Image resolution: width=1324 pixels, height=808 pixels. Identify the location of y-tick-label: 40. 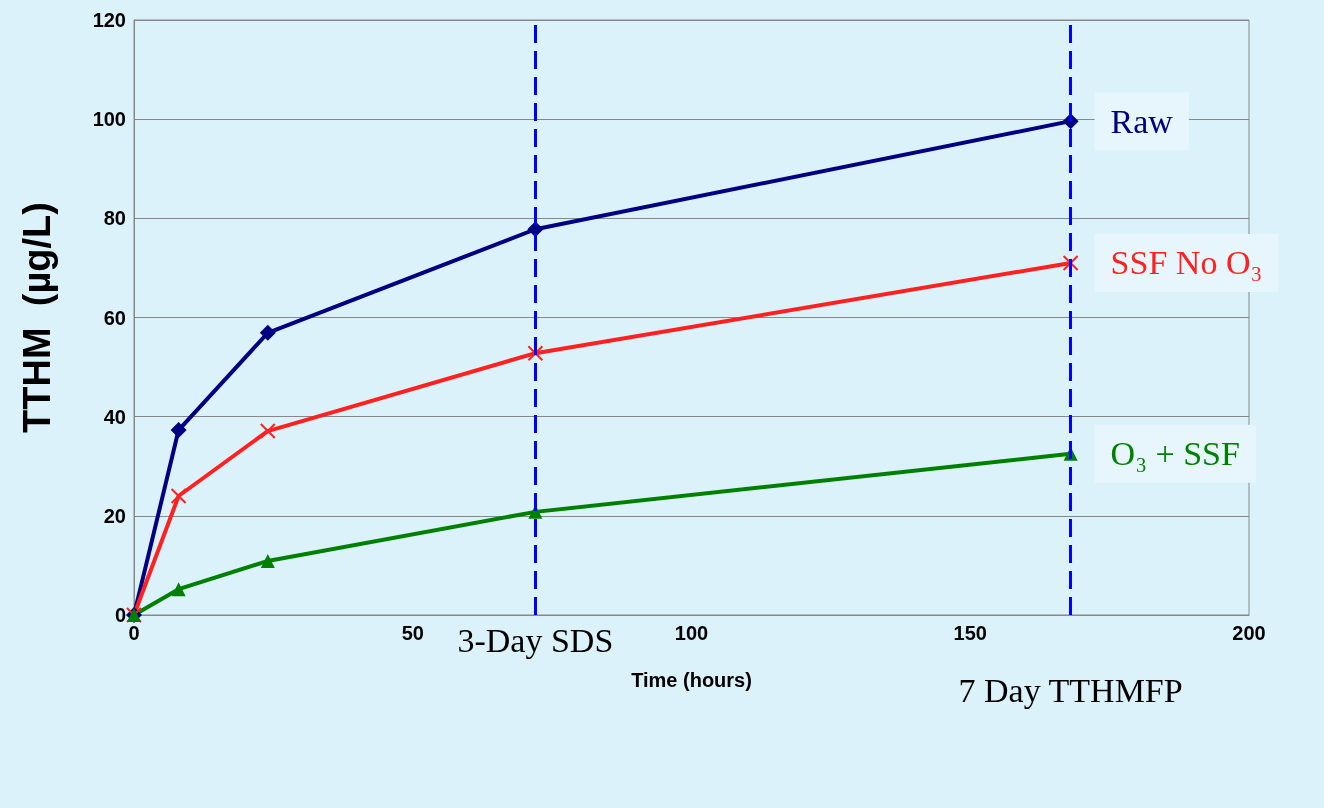
(114, 416).